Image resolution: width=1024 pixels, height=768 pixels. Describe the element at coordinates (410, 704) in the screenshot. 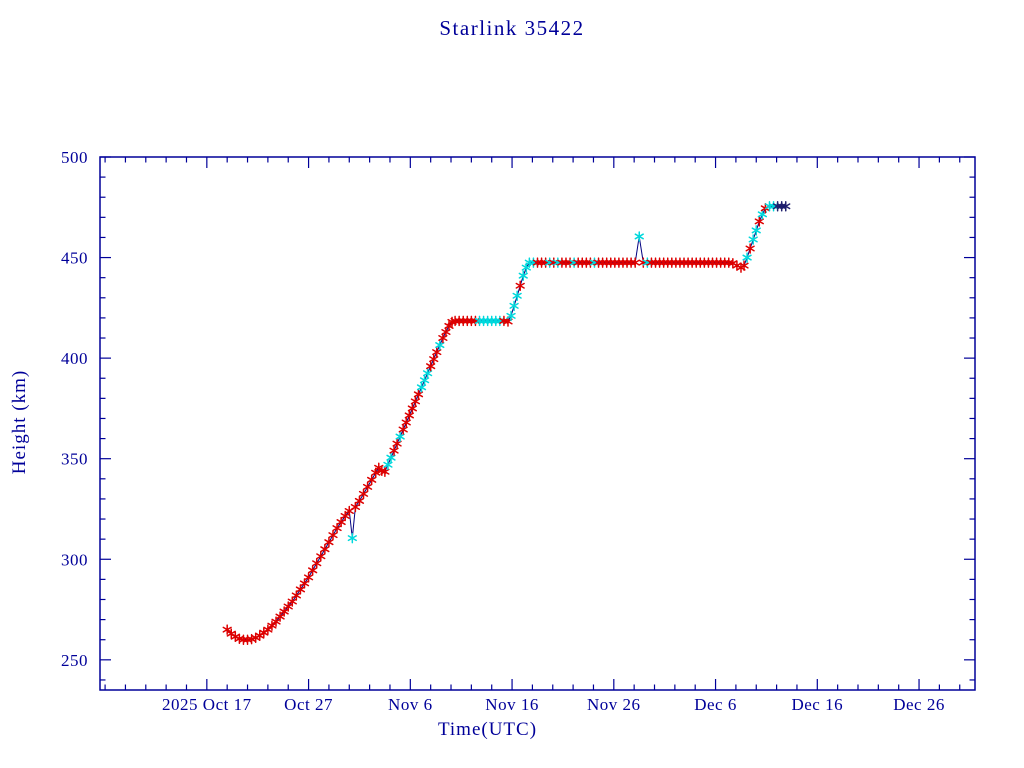

I see `x-tick-label: Nov 6` at that location.